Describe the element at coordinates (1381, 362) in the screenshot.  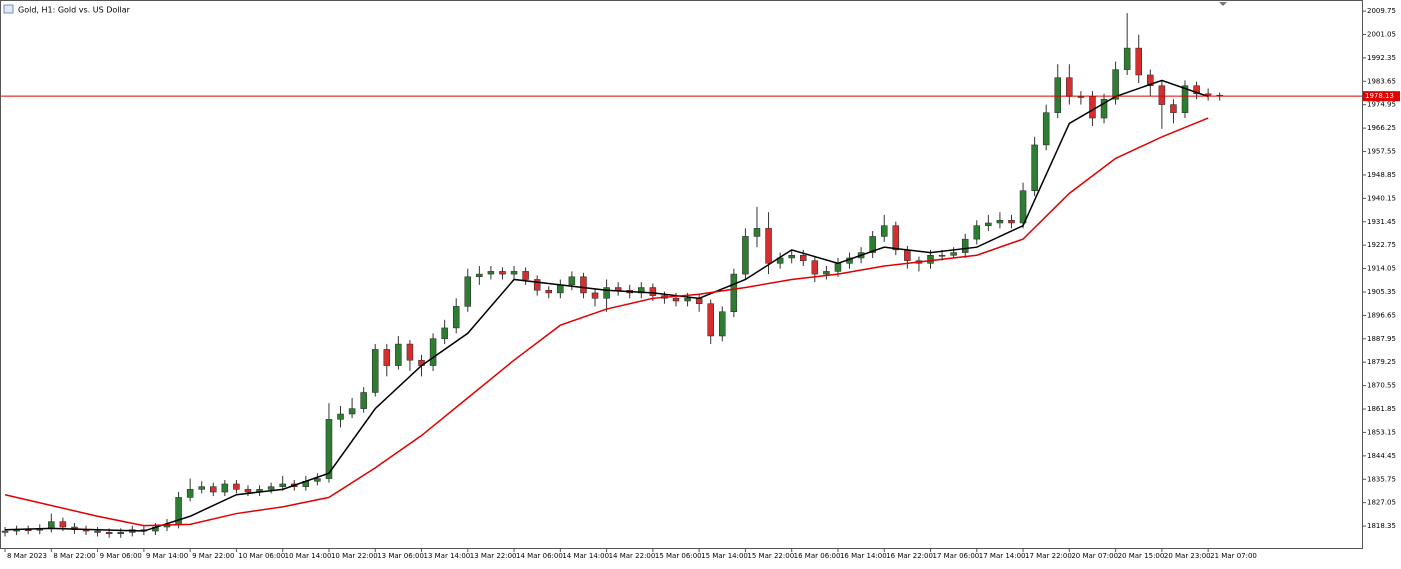
I see `y-tick-label: 1879.25` at that location.